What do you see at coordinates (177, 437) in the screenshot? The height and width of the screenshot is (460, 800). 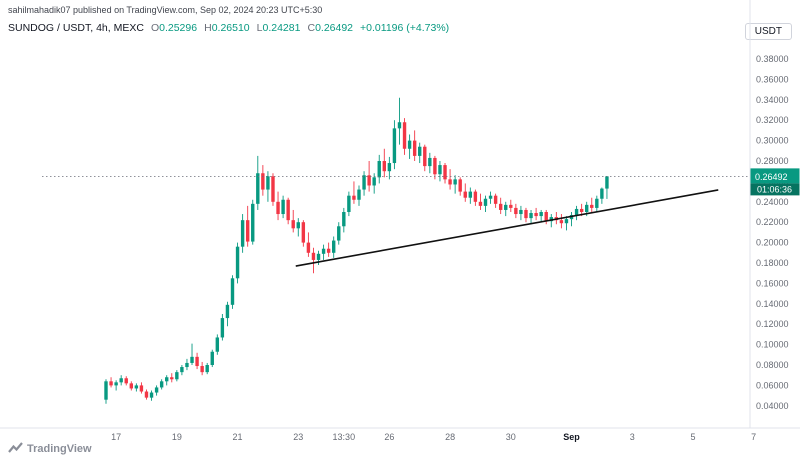 I see `svg-text: 19` at bounding box center [177, 437].